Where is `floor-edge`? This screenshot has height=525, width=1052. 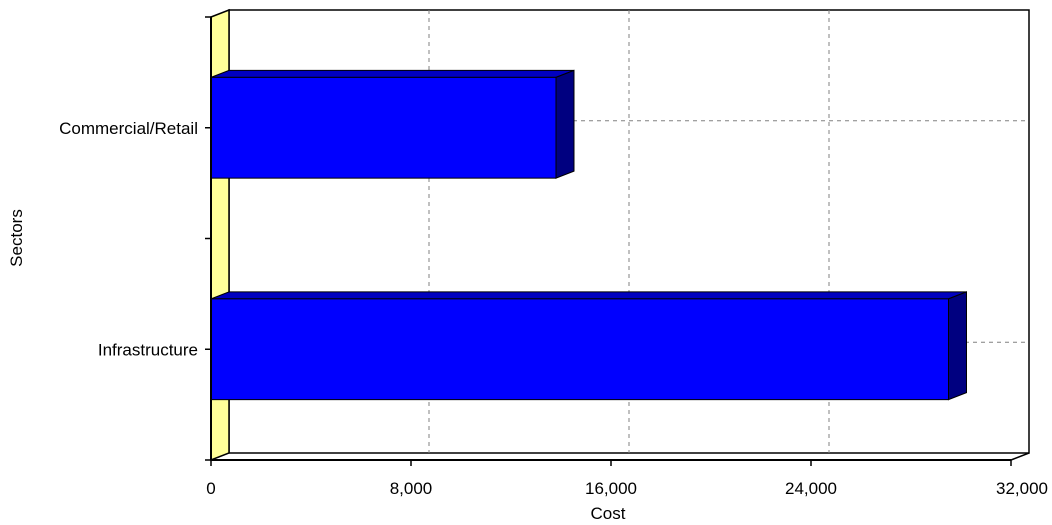
floor-edge is located at coordinates (1020, 456).